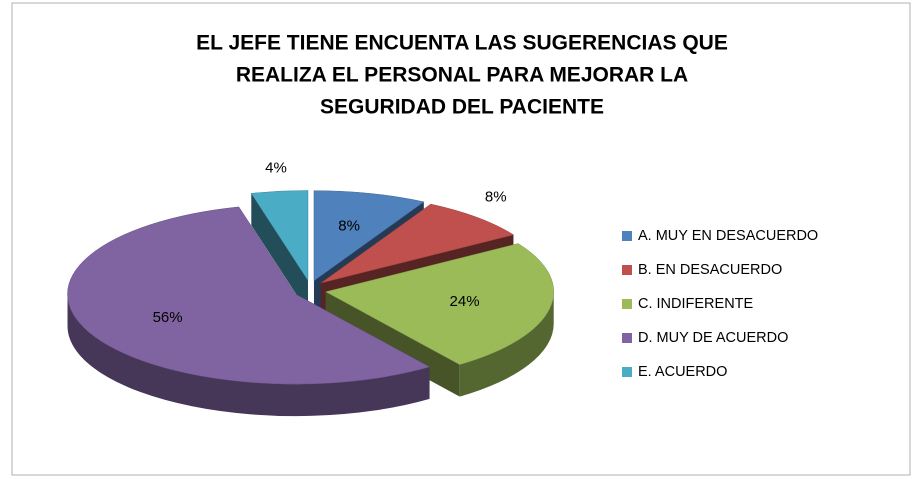  What do you see at coordinates (462, 75) in the screenshot?
I see `chart-title: REALIZA EL PERSONAL PARA MEJORAR LA` at bounding box center [462, 75].